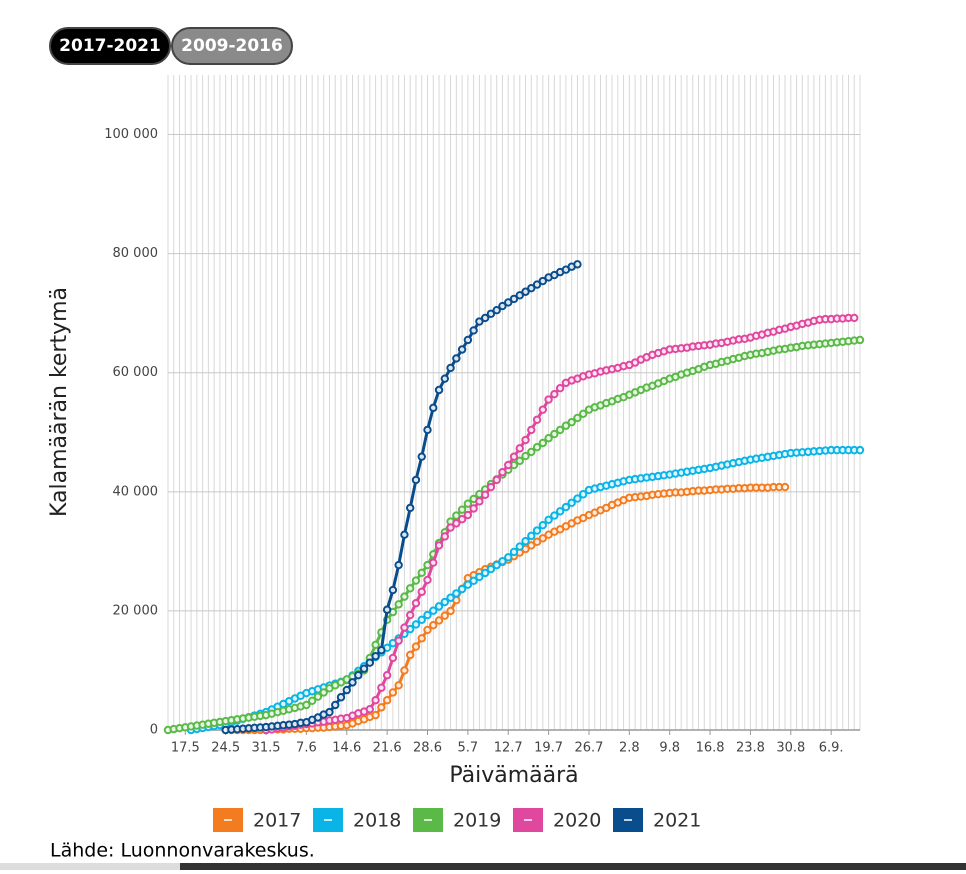 Image resolution: width=966 pixels, height=874 pixels. I want to click on y-tick-label: 0, so click(154, 730).